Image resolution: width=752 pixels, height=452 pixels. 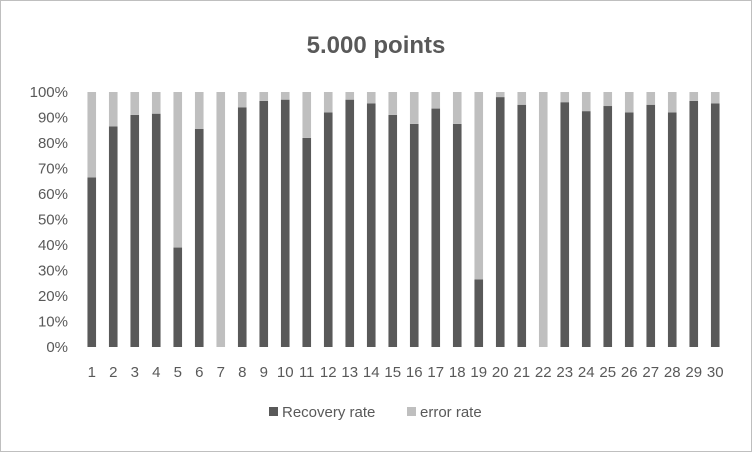 What do you see at coordinates (586, 372) in the screenshot?
I see `x-tick-label: 24` at bounding box center [586, 372].